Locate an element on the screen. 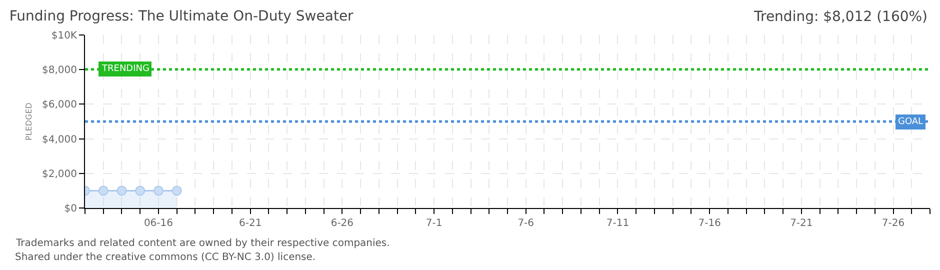 This screenshot has height=270, width=940. x-tick-label: 7-11 is located at coordinates (618, 223).